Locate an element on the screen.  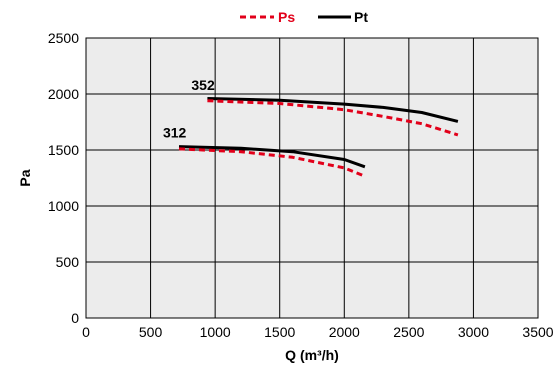
legend-ps-label: Ps is located at coordinates (286, 17).